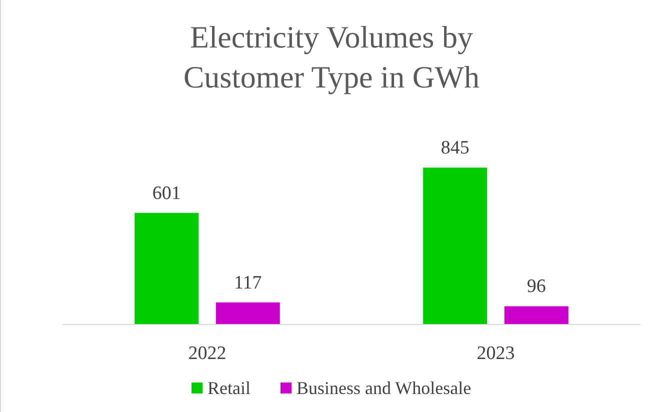  Describe the element at coordinates (229, 388) in the screenshot. I see `legend-label: Retail` at that location.